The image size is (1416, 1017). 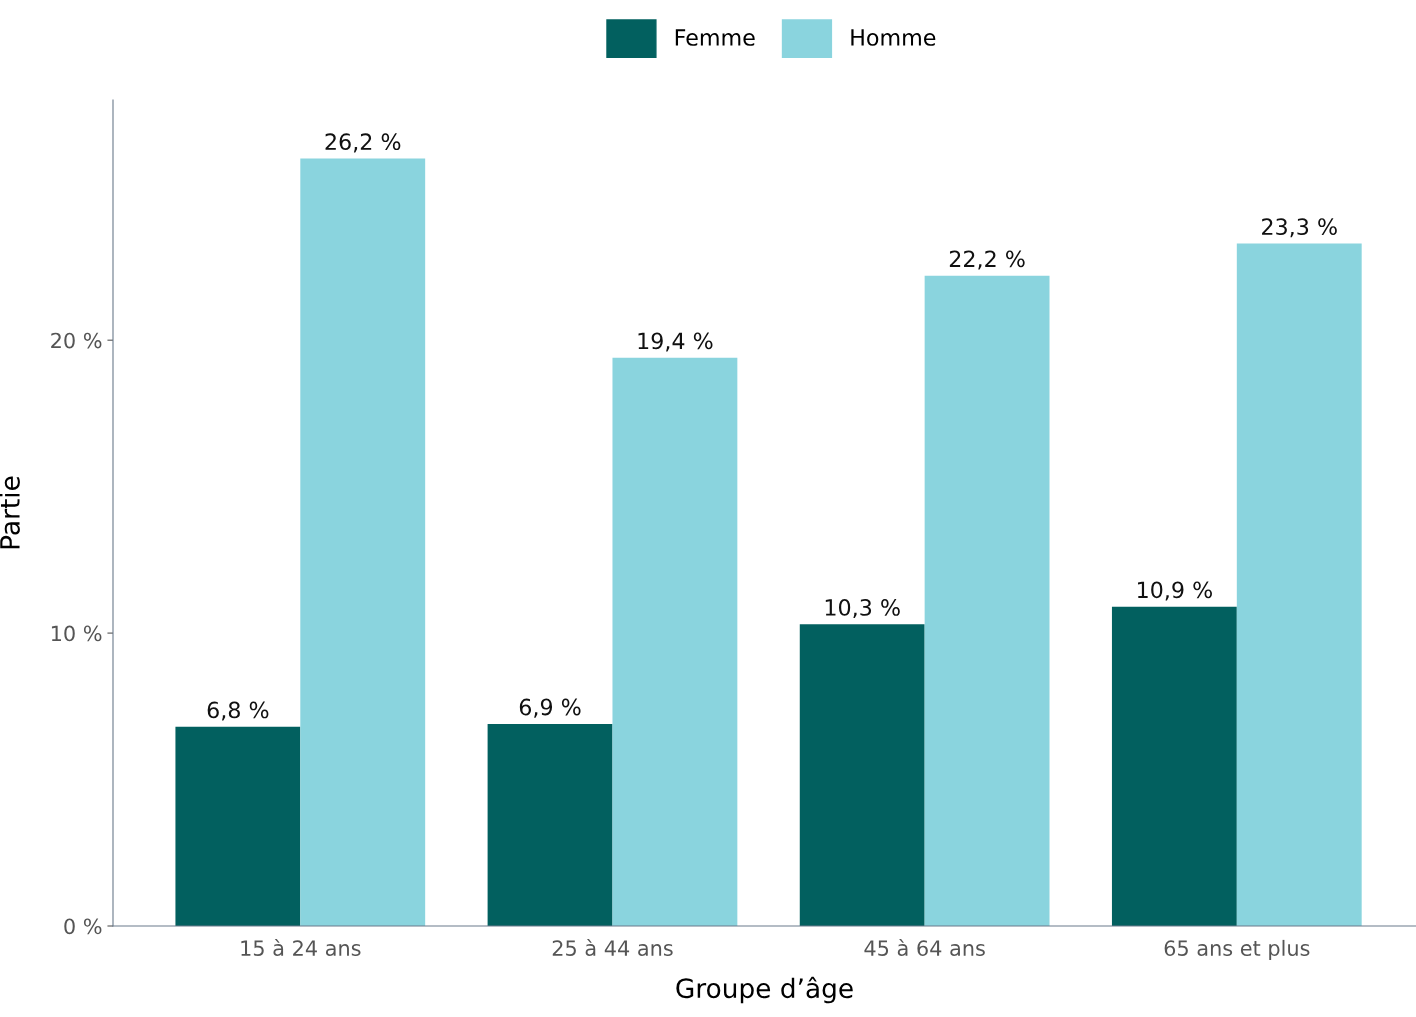 I want to click on data-label: 26,2 %, so click(x=363, y=143).